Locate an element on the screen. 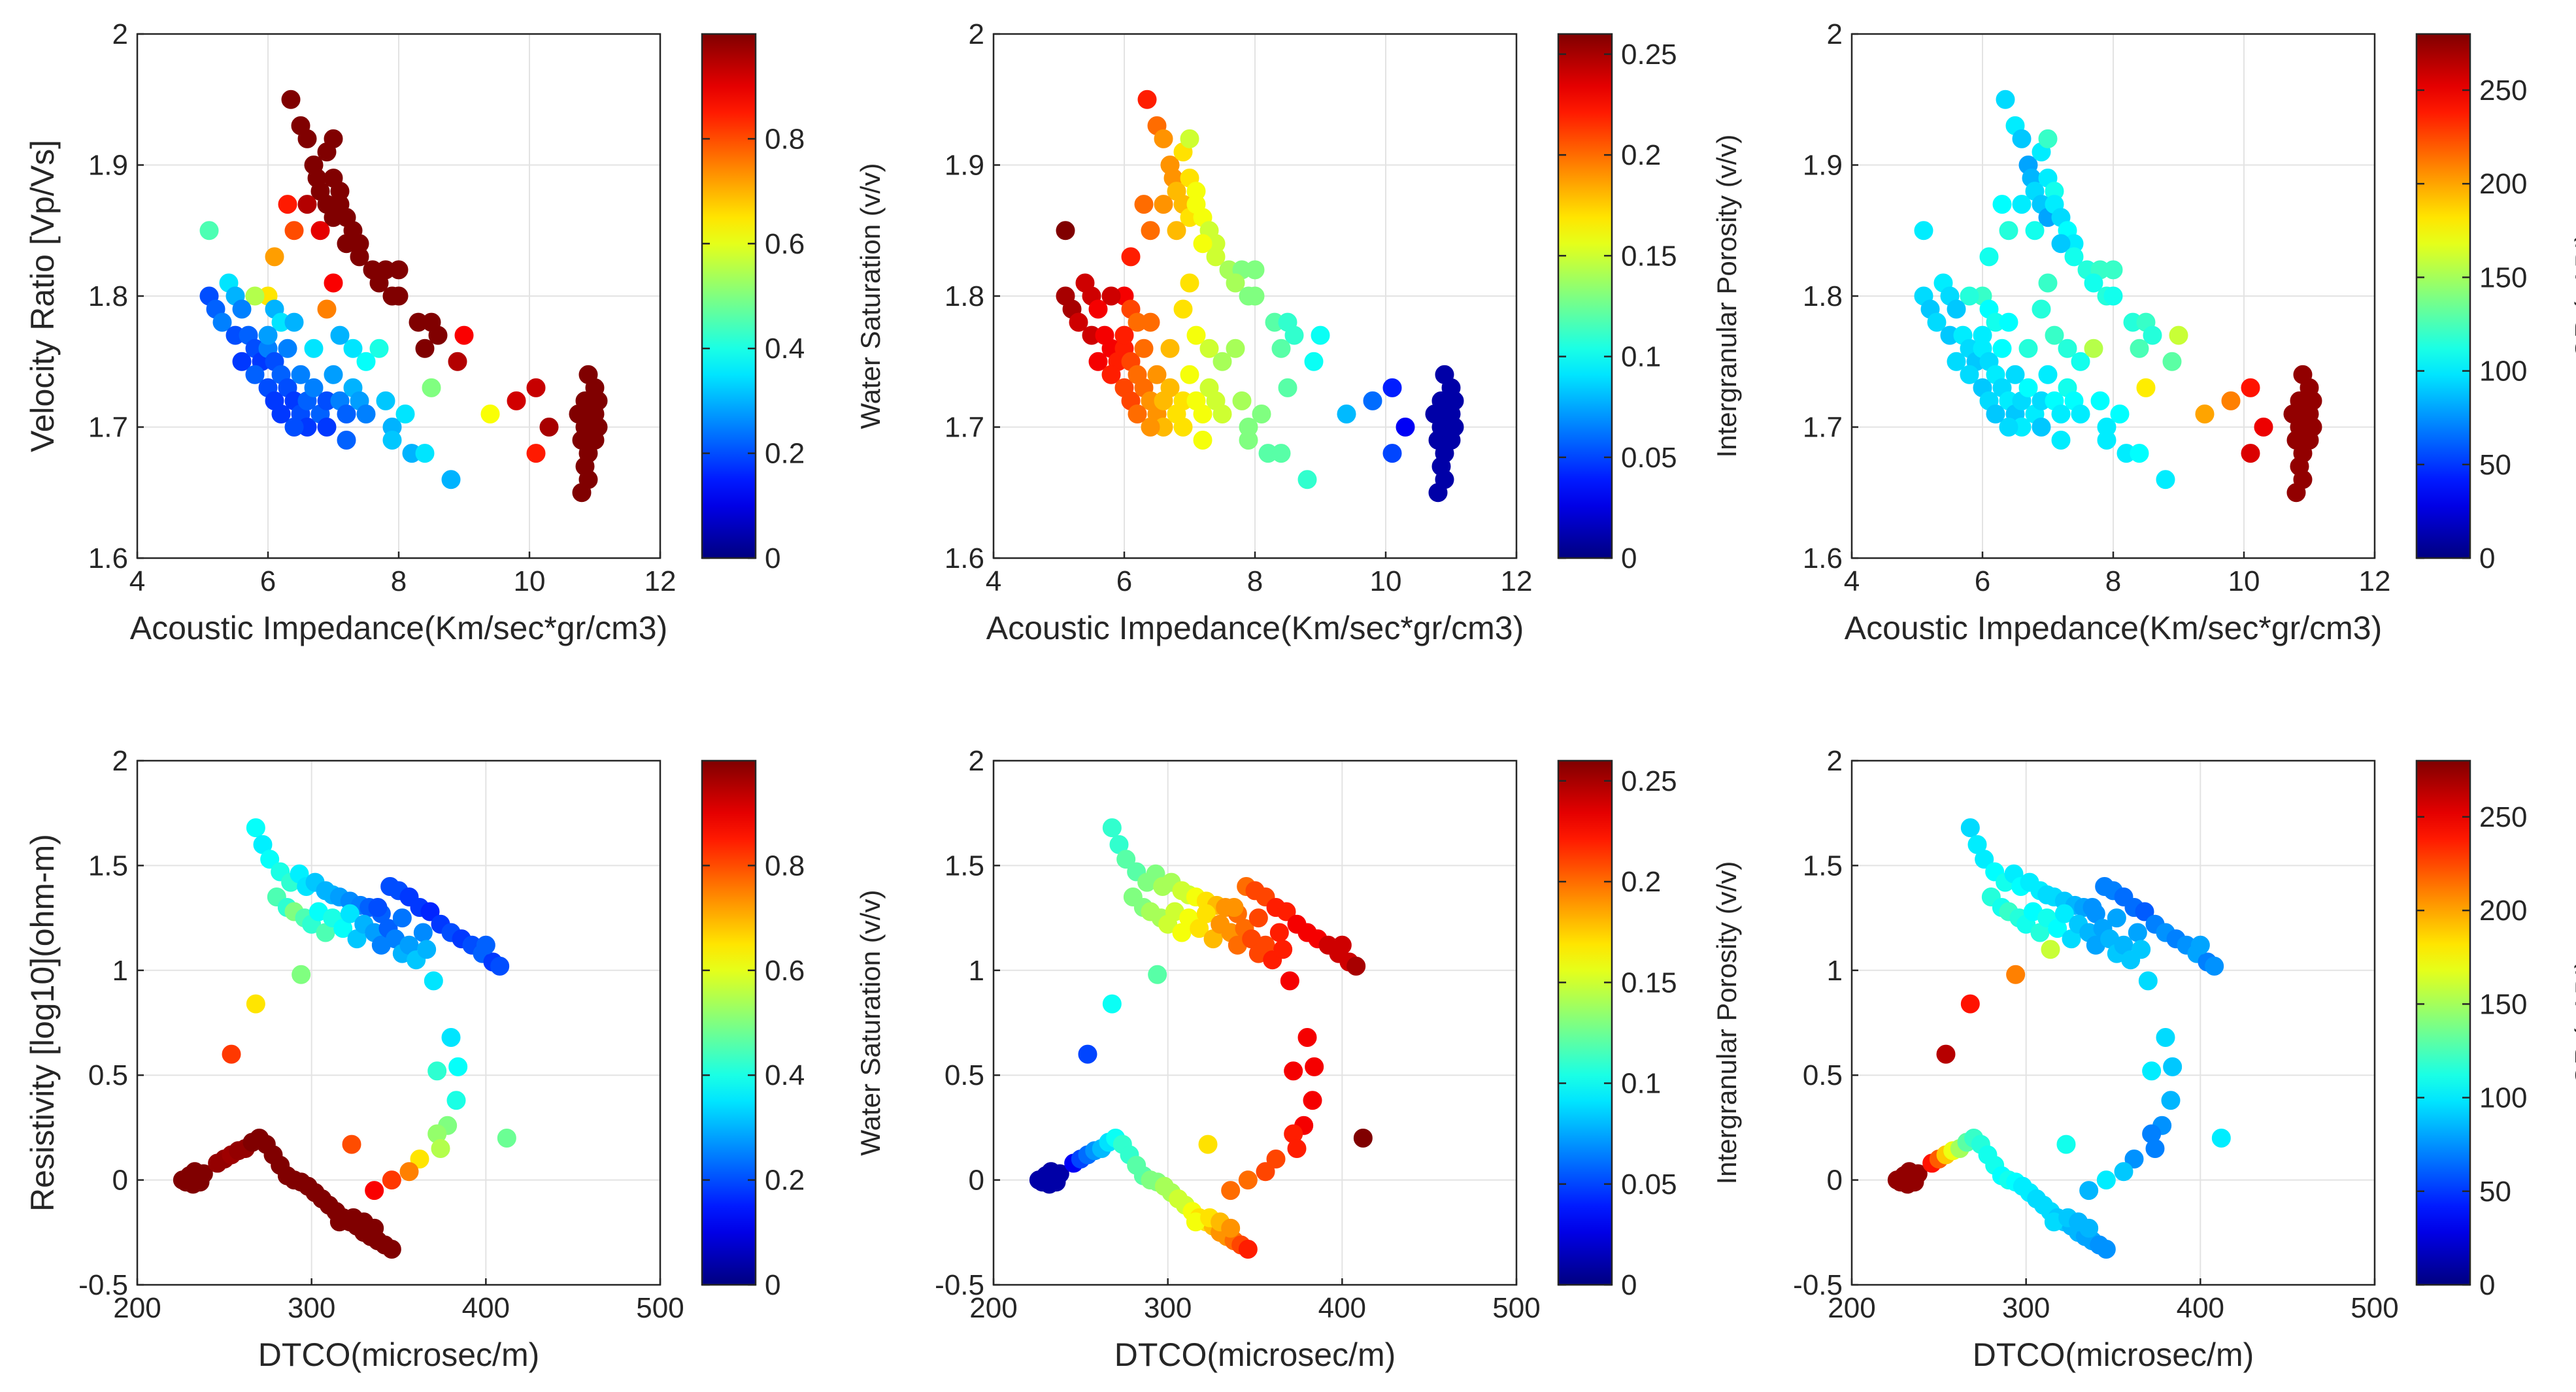 The image size is (2576, 1392). colorbar: 0 0.2 0.4 0.6 0.8 Water Saturation (v/v) is located at coordinates (793, 303).